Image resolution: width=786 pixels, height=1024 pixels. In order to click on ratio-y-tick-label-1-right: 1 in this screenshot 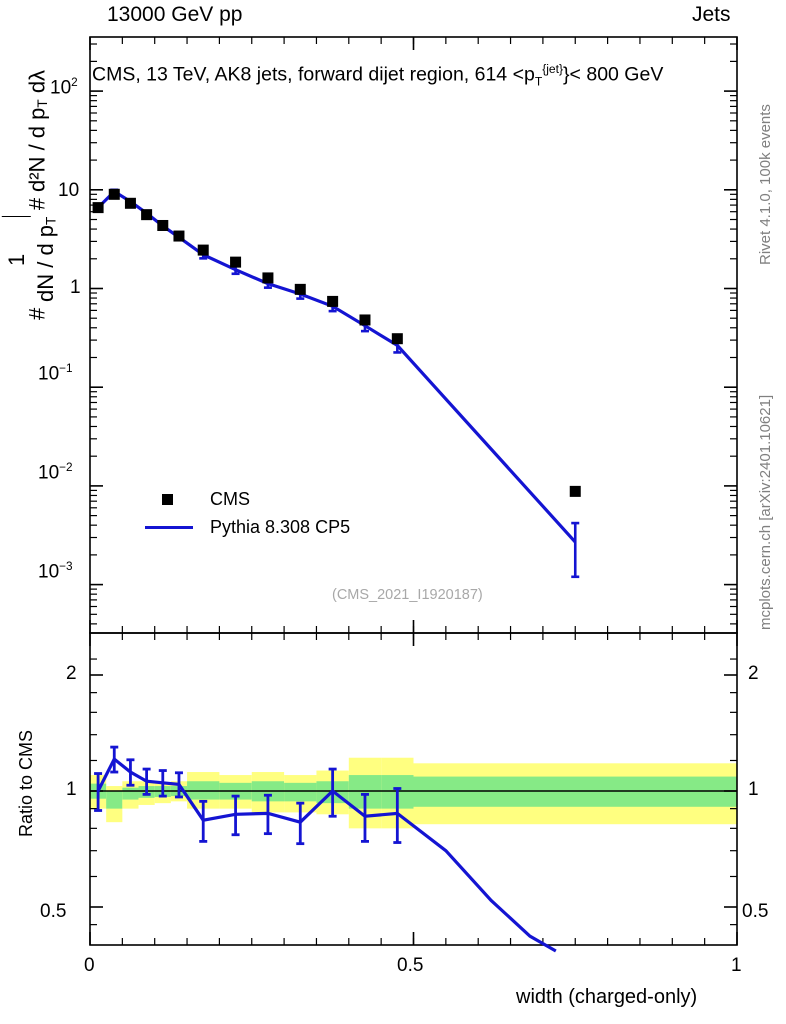, I will do `click(753, 789)`.